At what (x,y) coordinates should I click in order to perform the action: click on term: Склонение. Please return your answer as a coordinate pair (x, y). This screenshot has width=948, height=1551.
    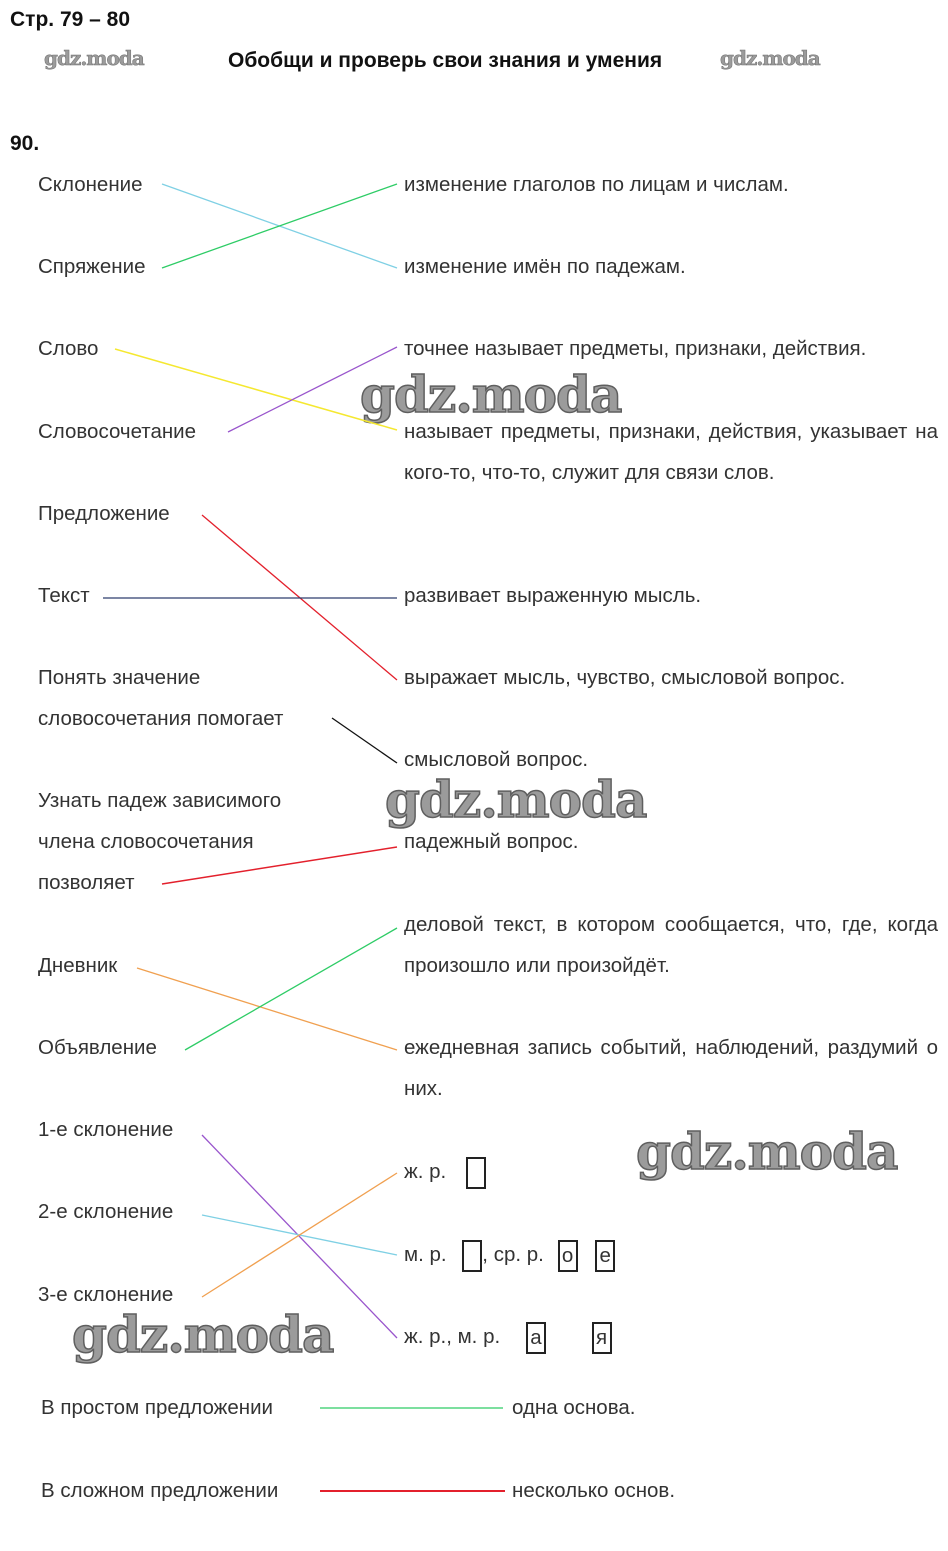
    Looking at the image, I should click on (90, 184).